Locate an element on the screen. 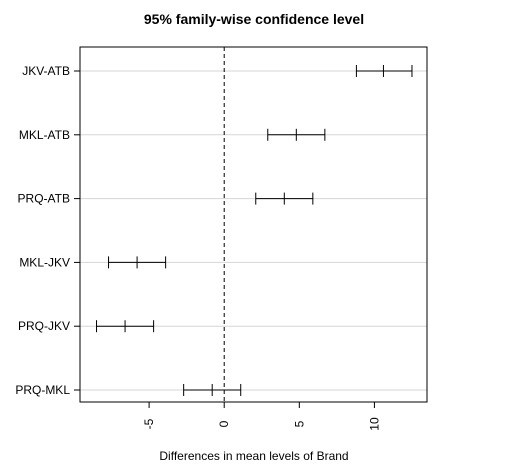 This screenshot has height=471, width=509. interval-mkl-jkv is located at coordinates (137, 262).